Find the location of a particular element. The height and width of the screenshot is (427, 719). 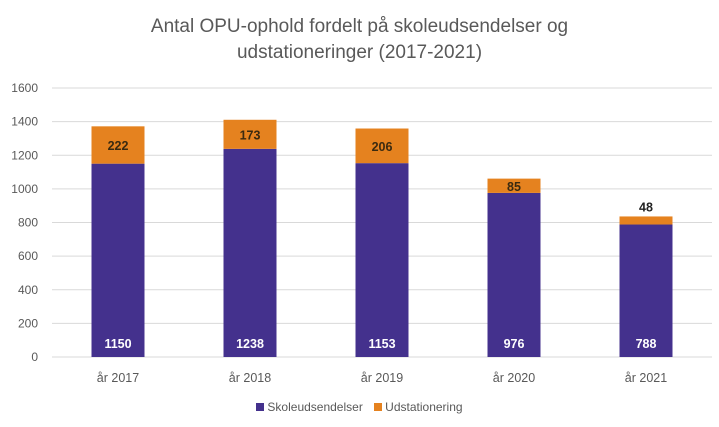

data-label: 788 is located at coordinates (646, 344).